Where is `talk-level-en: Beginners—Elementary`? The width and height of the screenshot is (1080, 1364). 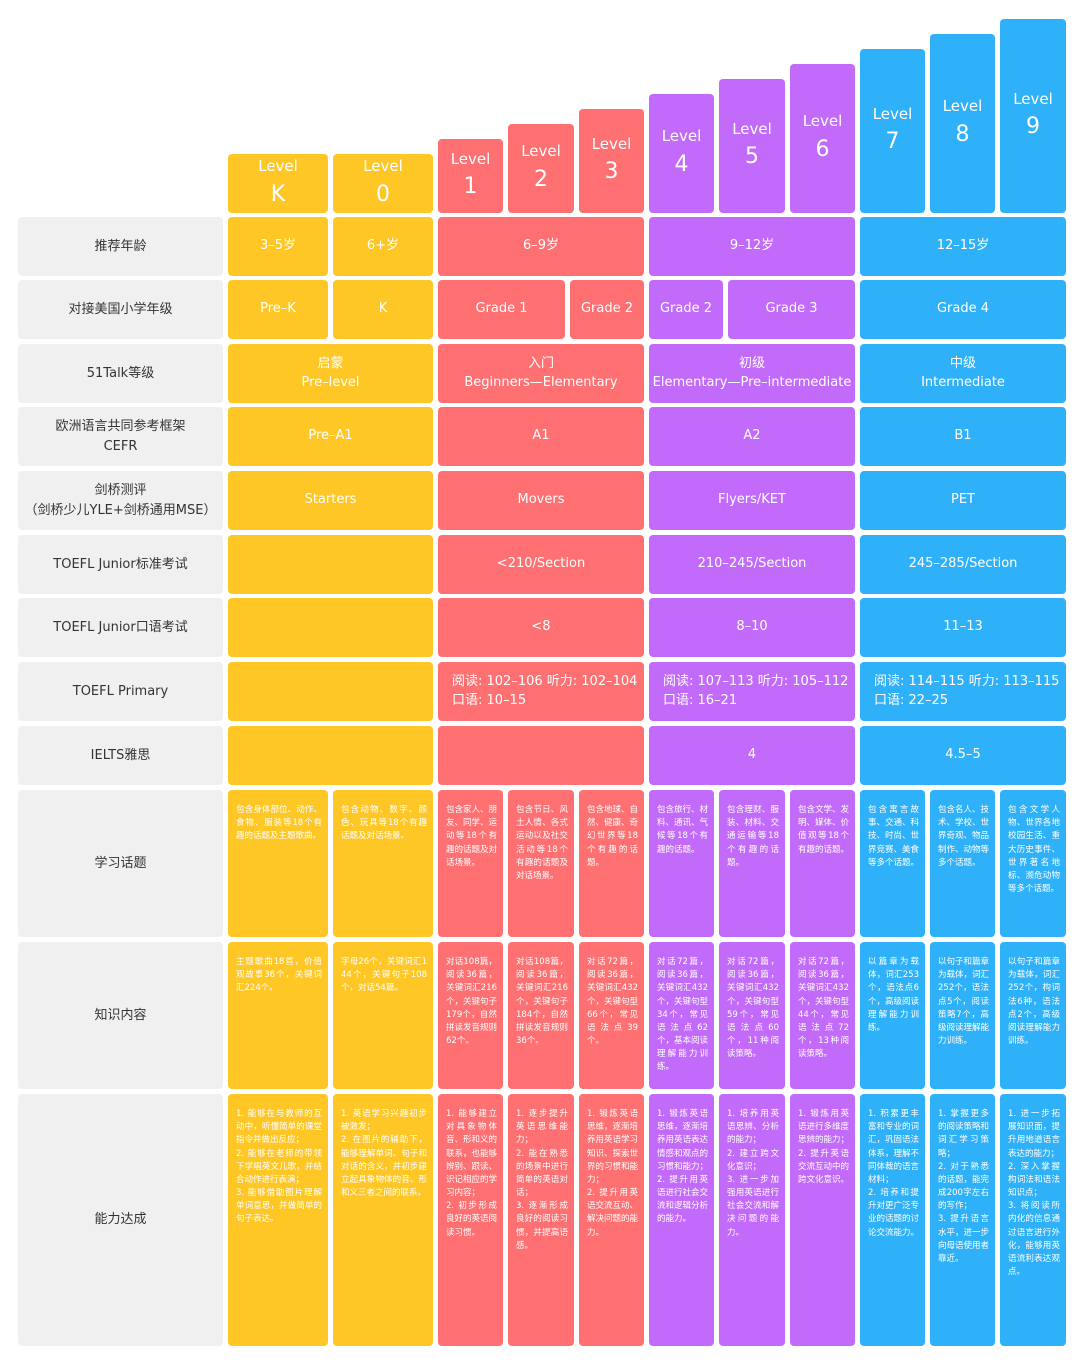 talk-level-en: Beginners—Elementary is located at coordinates (541, 382).